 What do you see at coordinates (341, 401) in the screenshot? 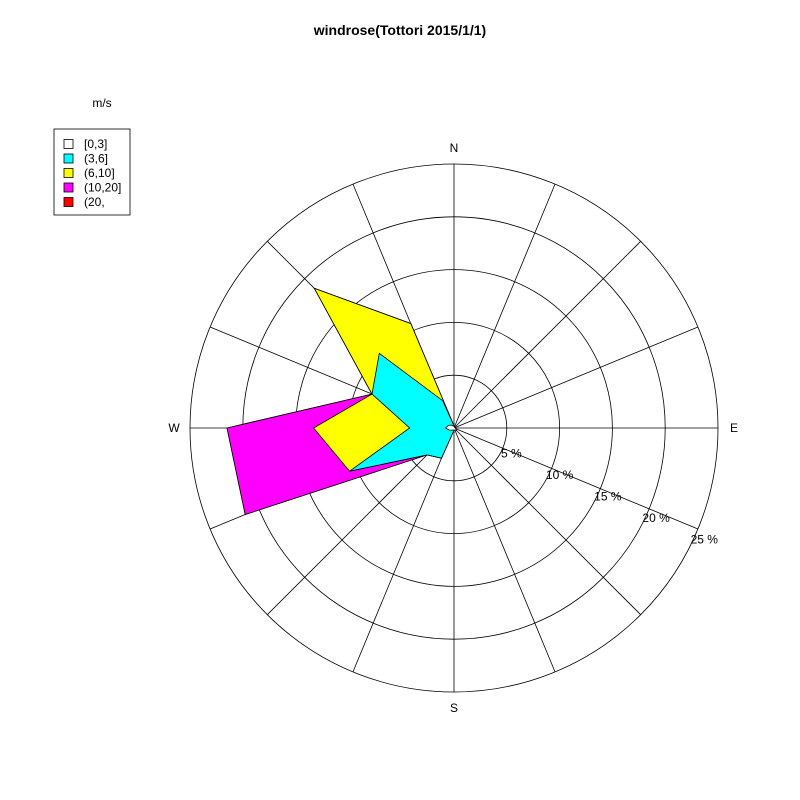
I see `wind-data` at bounding box center [341, 401].